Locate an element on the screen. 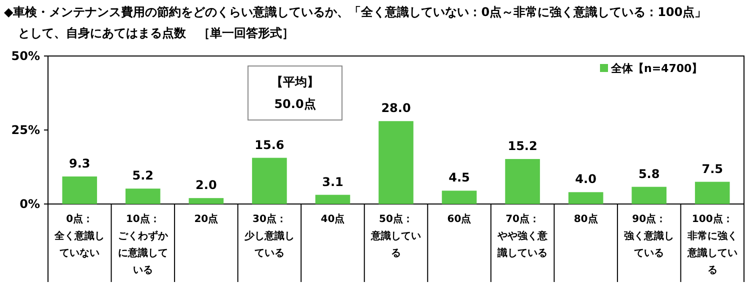 The height and width of the screenshot is (286, 748). text: 15.6 is located at coordinates (269, 145).